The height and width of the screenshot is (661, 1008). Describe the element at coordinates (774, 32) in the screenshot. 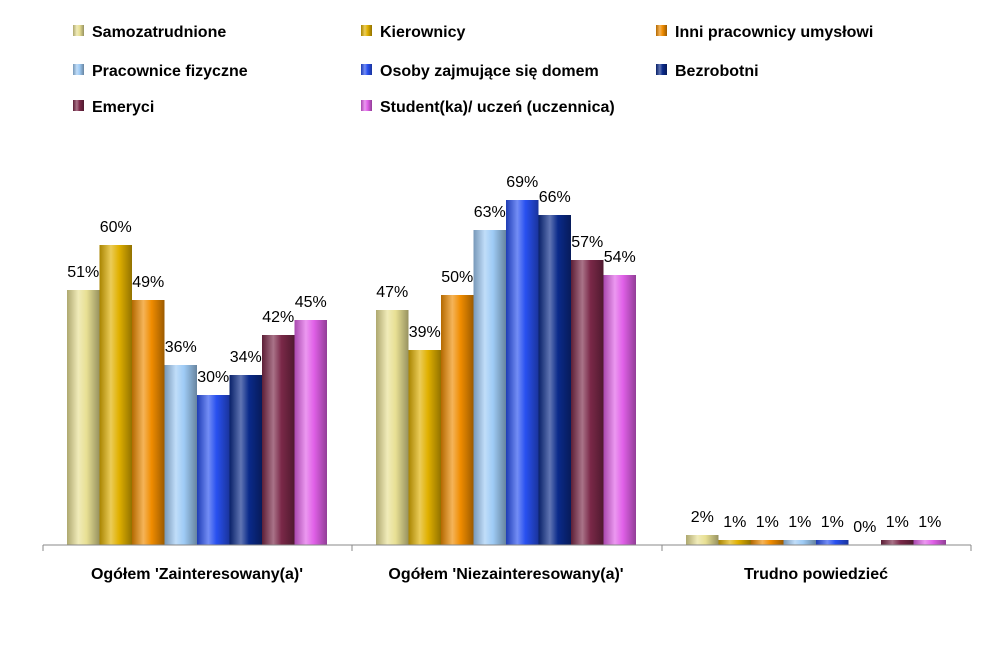

I see `legend-label: Inni pracownicy umysłowi` at that location.